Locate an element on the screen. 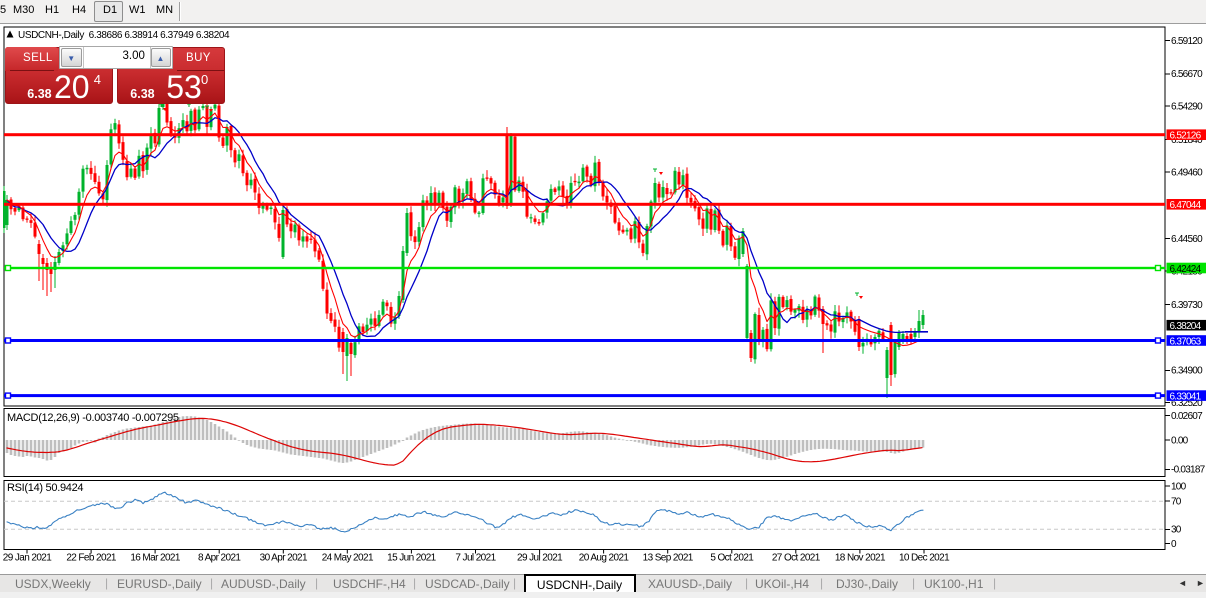  svg-text: 30 is located at coordinates (1176, 530).